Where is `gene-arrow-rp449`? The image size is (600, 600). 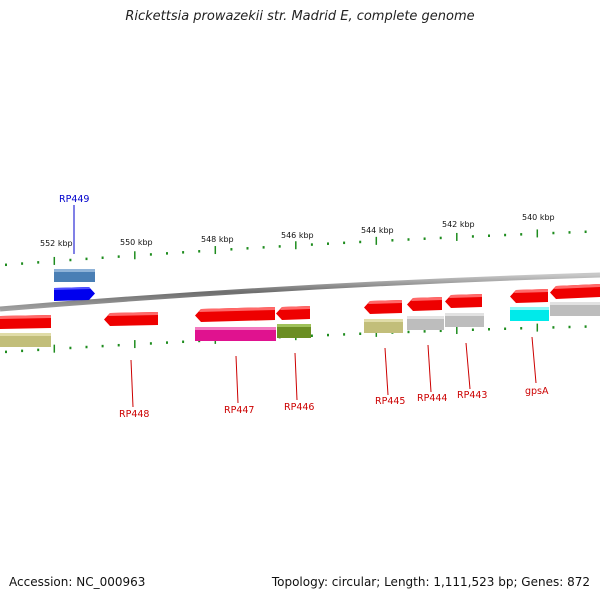 gene-arrow-rp449 is located at coordinates (74, 294).